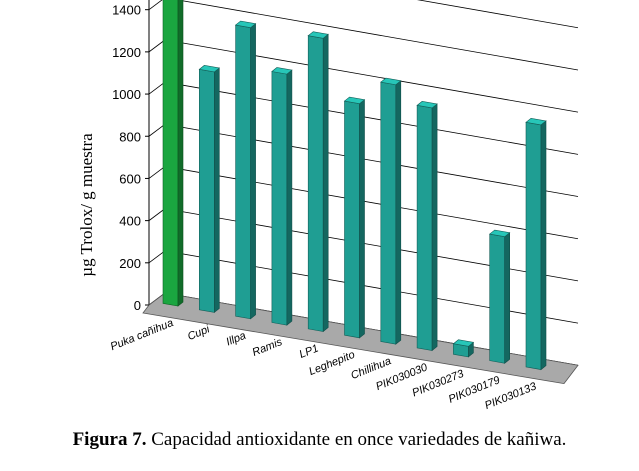  Describe the element at coordinates (126, 10) in the screenshot. I see `y-tick-label: 1400` at that location.